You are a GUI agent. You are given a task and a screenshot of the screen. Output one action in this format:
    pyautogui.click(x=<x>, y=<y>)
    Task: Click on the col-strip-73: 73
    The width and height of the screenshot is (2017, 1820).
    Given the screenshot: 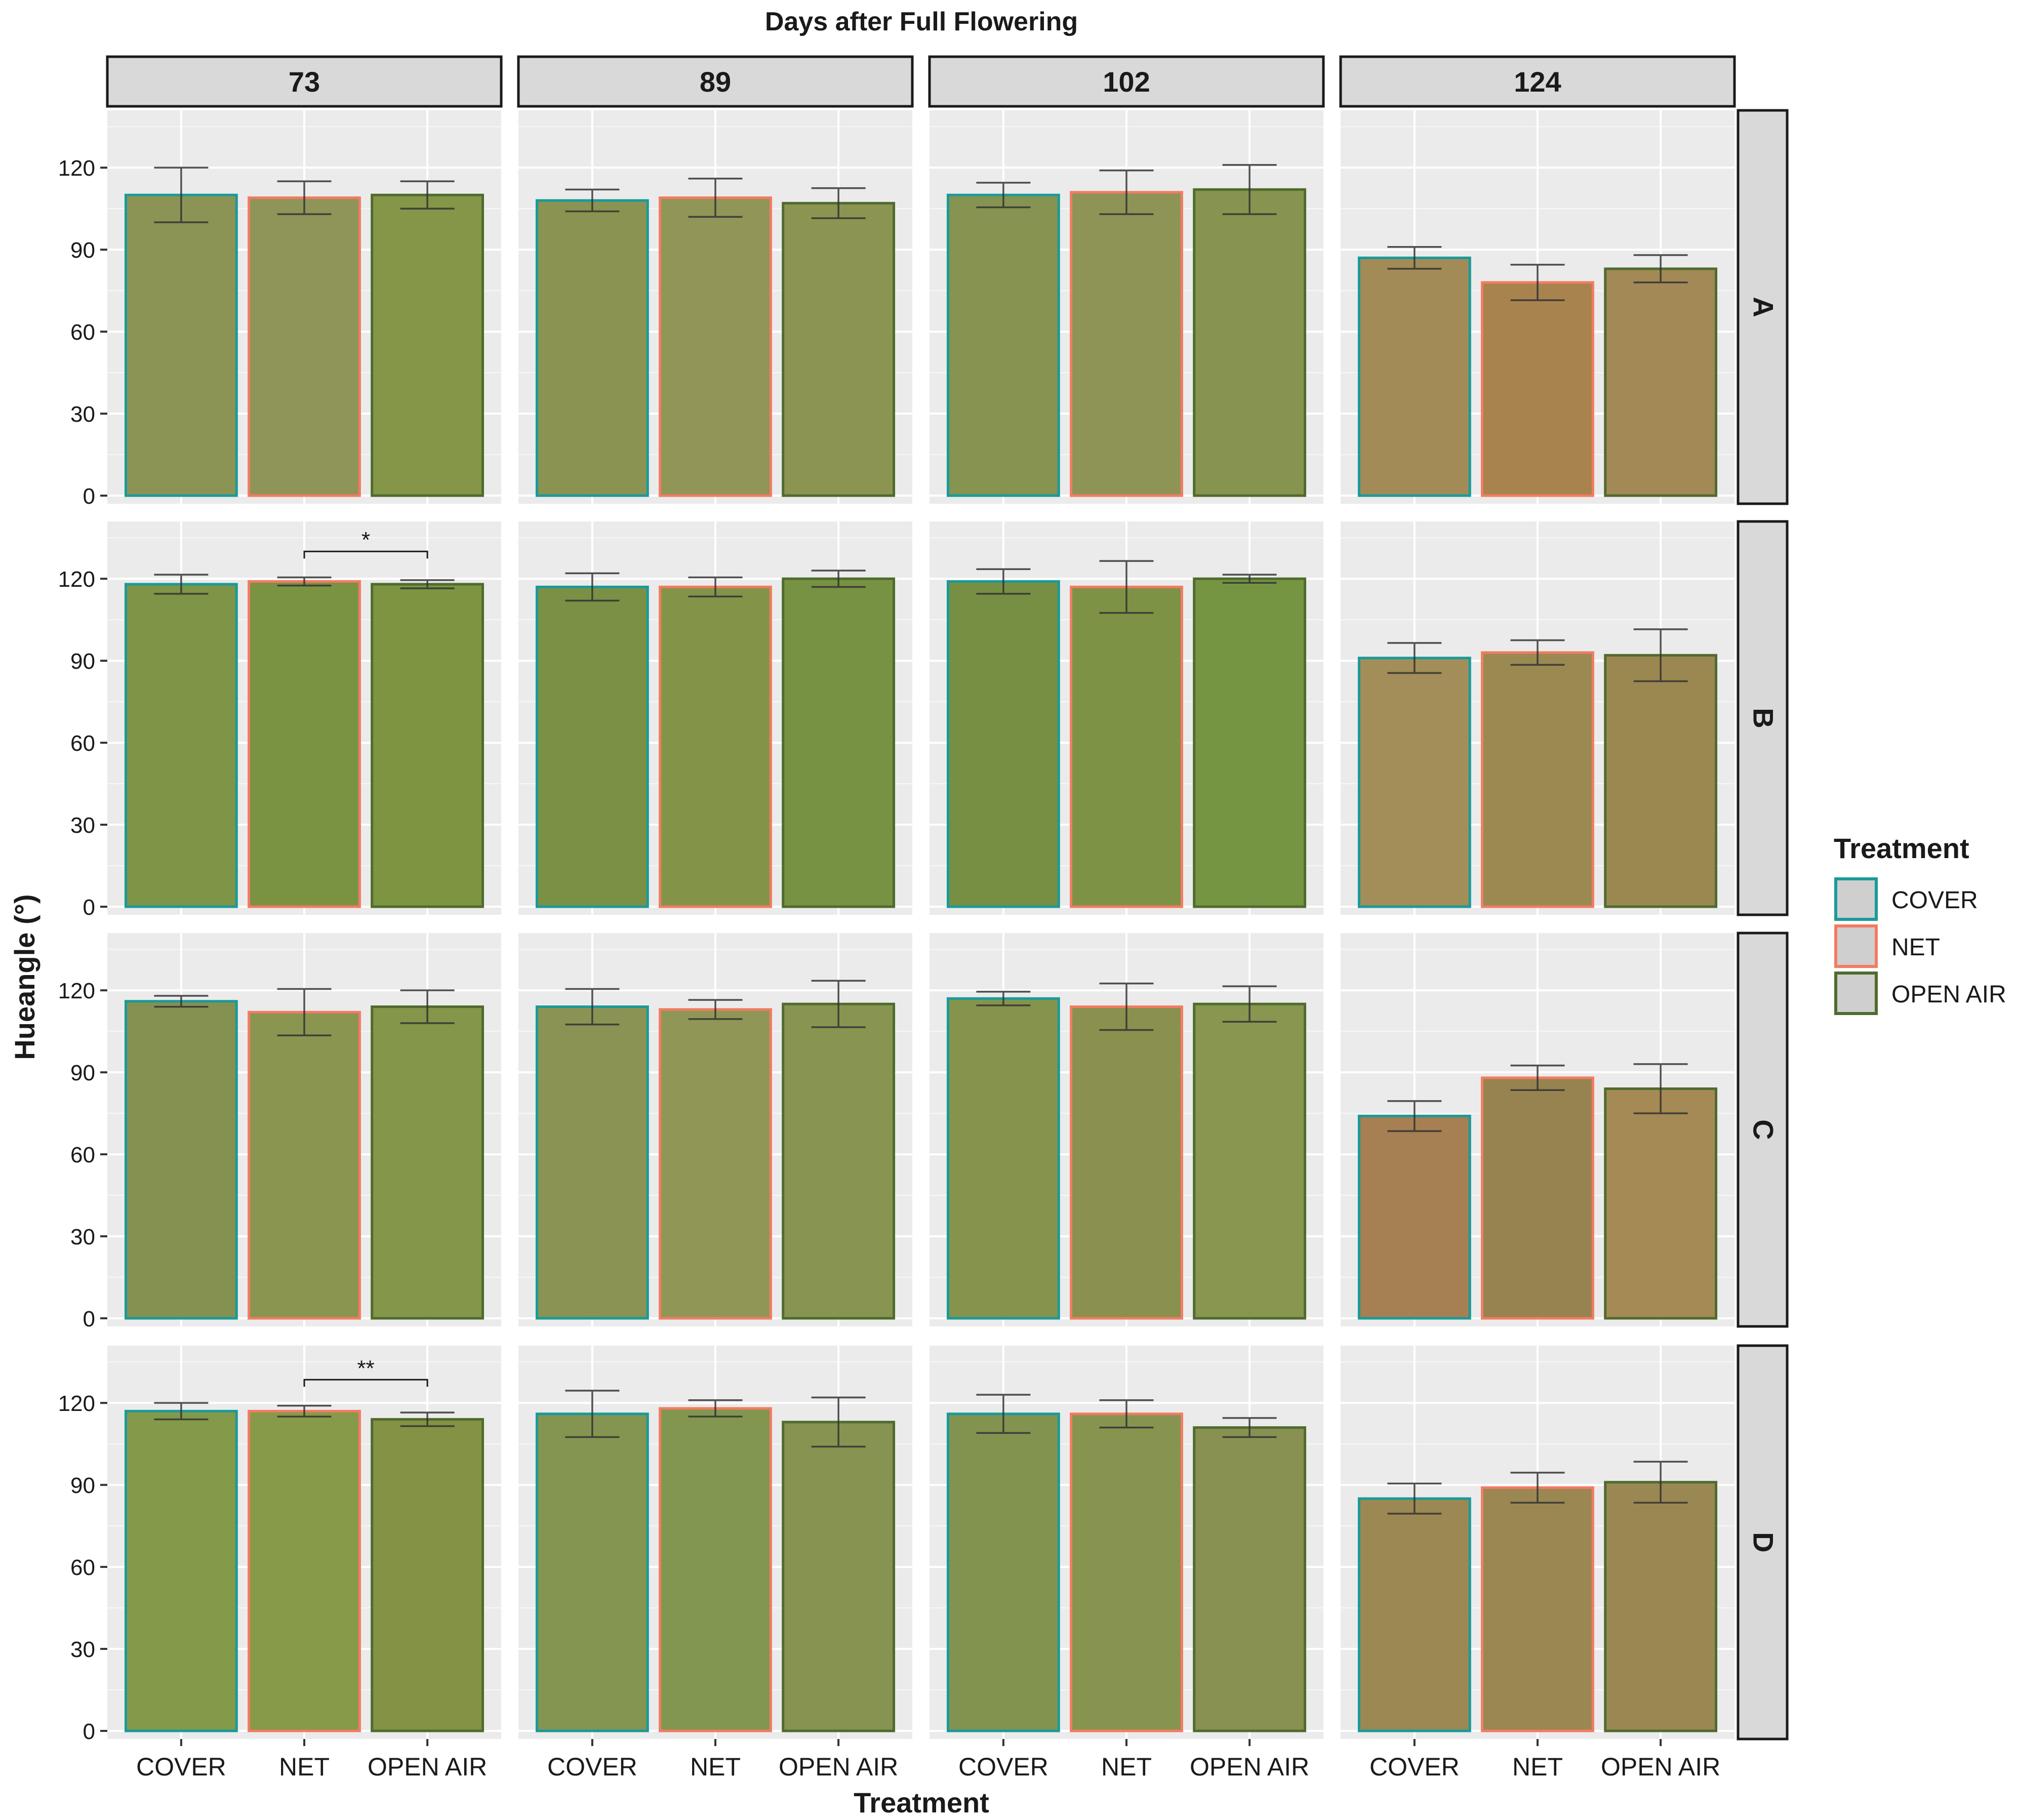 What is the action you would take?
    pyautogui.click(x=304, y=81)
    